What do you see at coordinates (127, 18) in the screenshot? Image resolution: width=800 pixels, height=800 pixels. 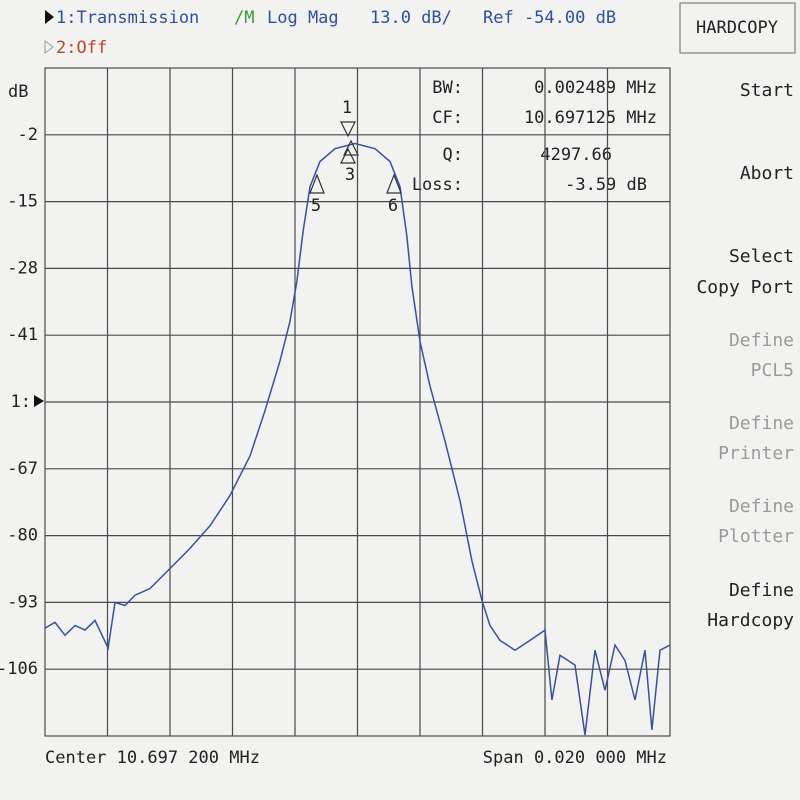 I see `channel-1: 1:Transmission` at bounding box center [127, 18].